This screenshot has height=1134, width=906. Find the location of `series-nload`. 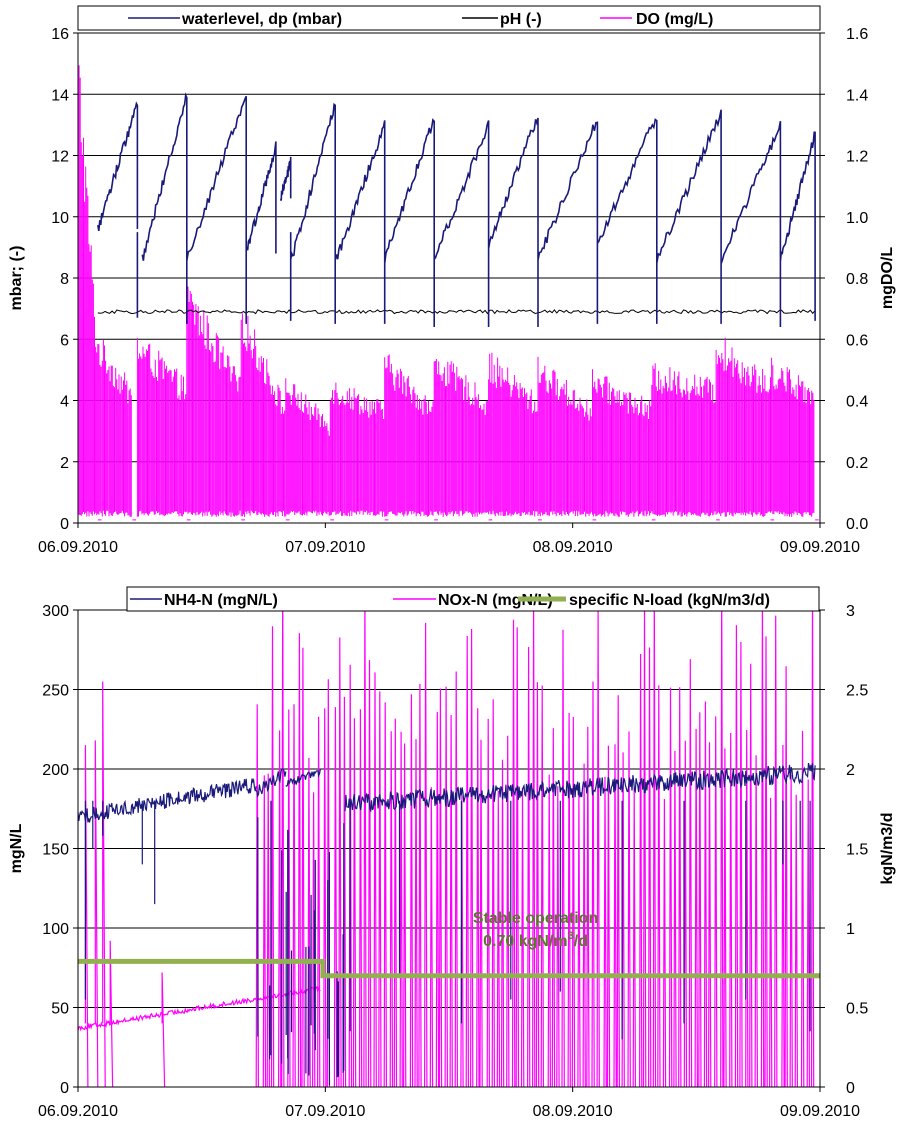

series-nload is located at coordinates (449, 968).